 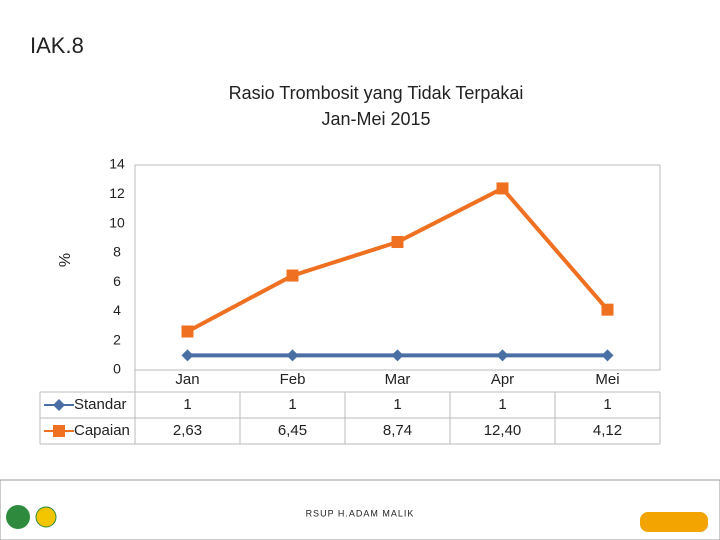 What do you see at coordinates (187, 430) in the screenshot?
I see `table-value: 2,63` at bounding box center [187, 430].